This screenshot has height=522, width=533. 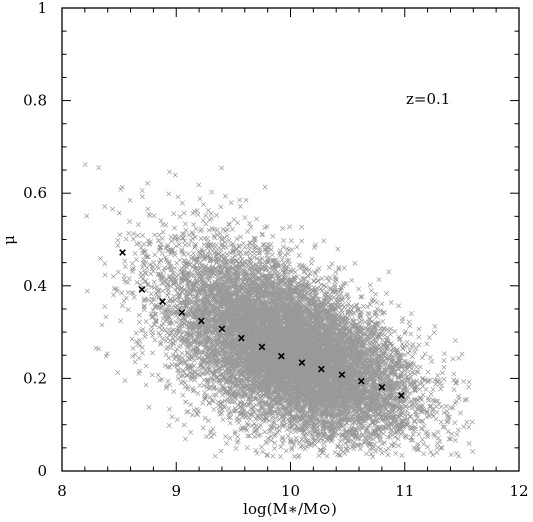 What do you see at coordinates (35, 378) in the screenshot?
I see `y-tick-label: 0.2` at bounding box center [35, 378].